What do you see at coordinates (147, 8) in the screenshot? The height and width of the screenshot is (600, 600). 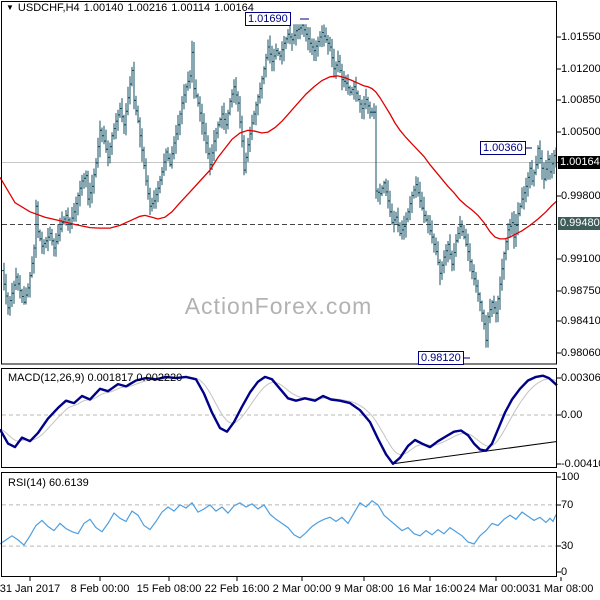 I see `ohlc-high: 1.00216` at bounding box center [147, 8].